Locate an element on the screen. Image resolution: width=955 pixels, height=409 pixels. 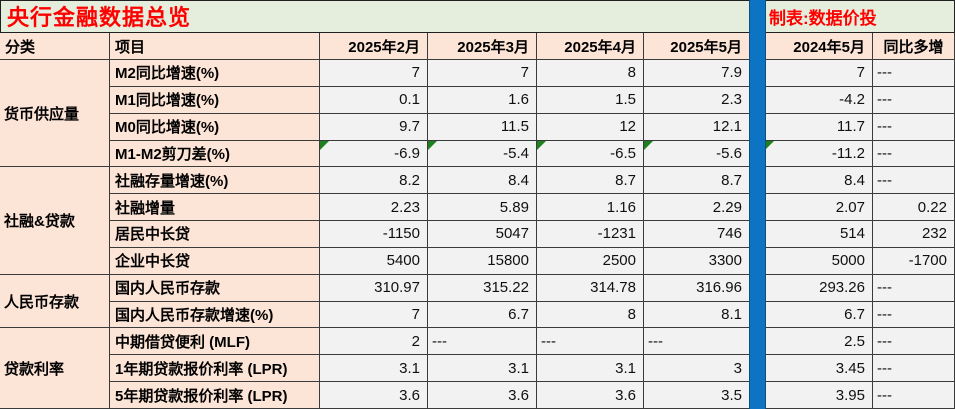
header-prev-year: 2024年5月 is located at coordinates (819, 46).